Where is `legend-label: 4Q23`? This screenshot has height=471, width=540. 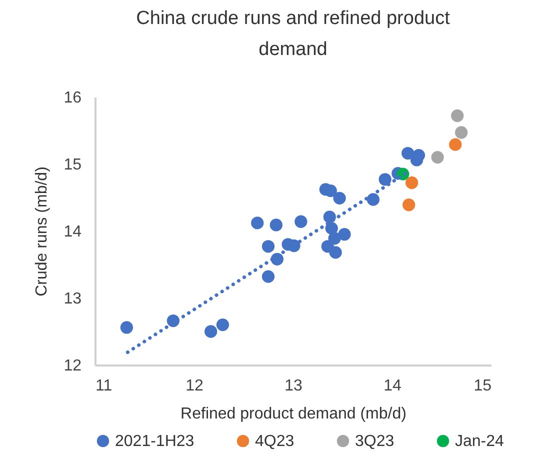 legend-label: 4Q23 is located at coordinates (274, 441).